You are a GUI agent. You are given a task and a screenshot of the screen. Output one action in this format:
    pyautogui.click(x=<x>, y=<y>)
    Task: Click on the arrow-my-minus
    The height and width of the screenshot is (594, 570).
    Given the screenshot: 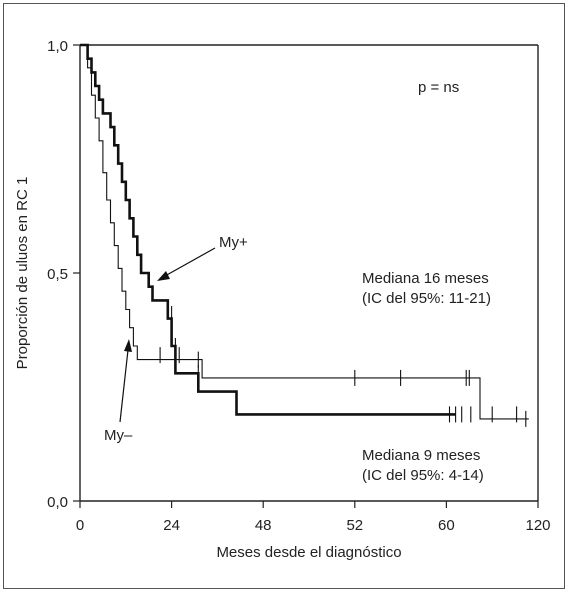 What is the action you would take?
    pyautogui.click(x=124, y=386)
    